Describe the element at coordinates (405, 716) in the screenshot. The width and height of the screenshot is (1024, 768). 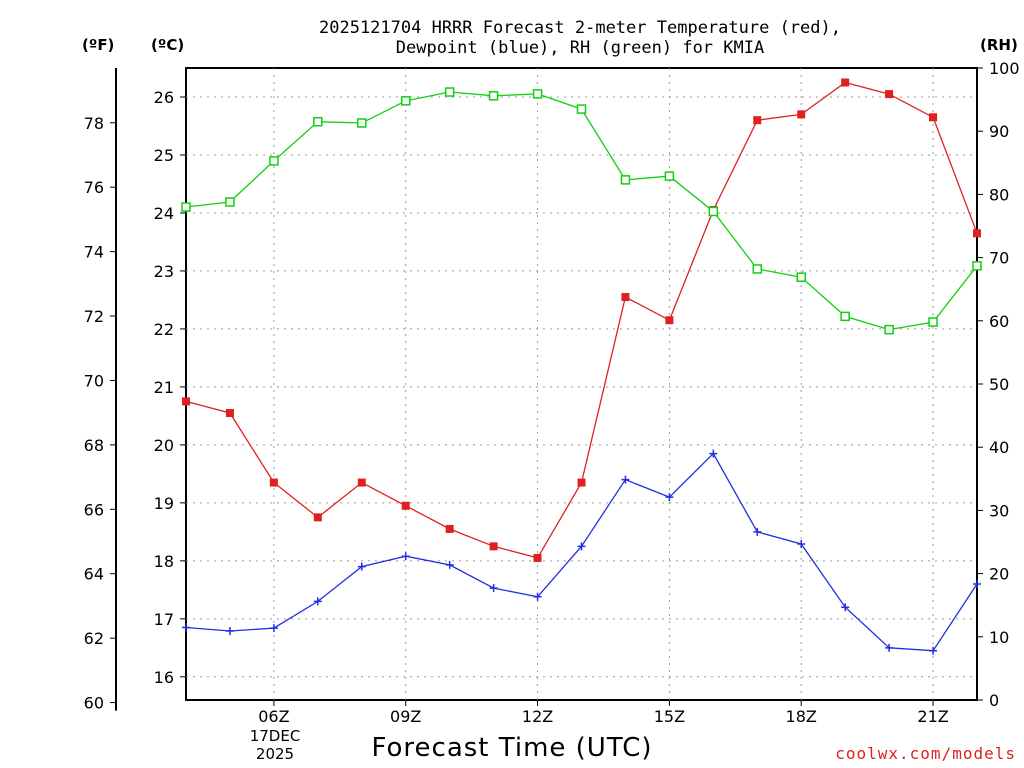
I see `x-tick-label: 09Z` at that location.